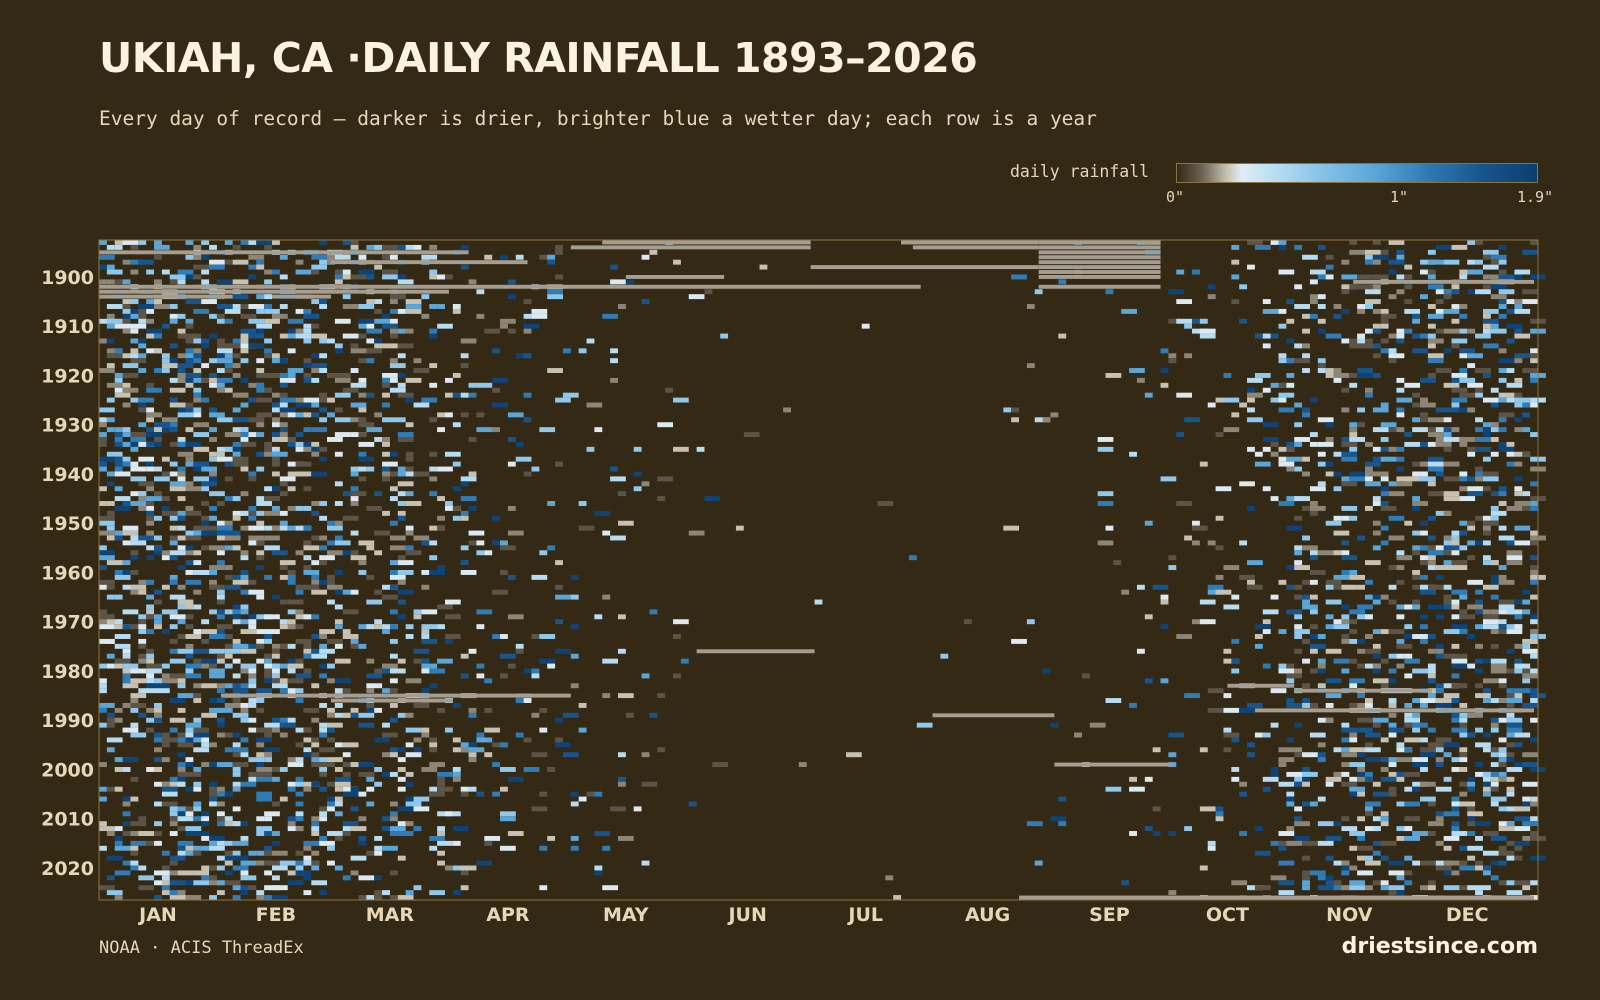 This screenshot has height=1000, width=1600. What do you see at coordinates (1439, 946) in the screenshot?
I see `footer-brand: driestsince.com` at bounding box center [1439, 946].